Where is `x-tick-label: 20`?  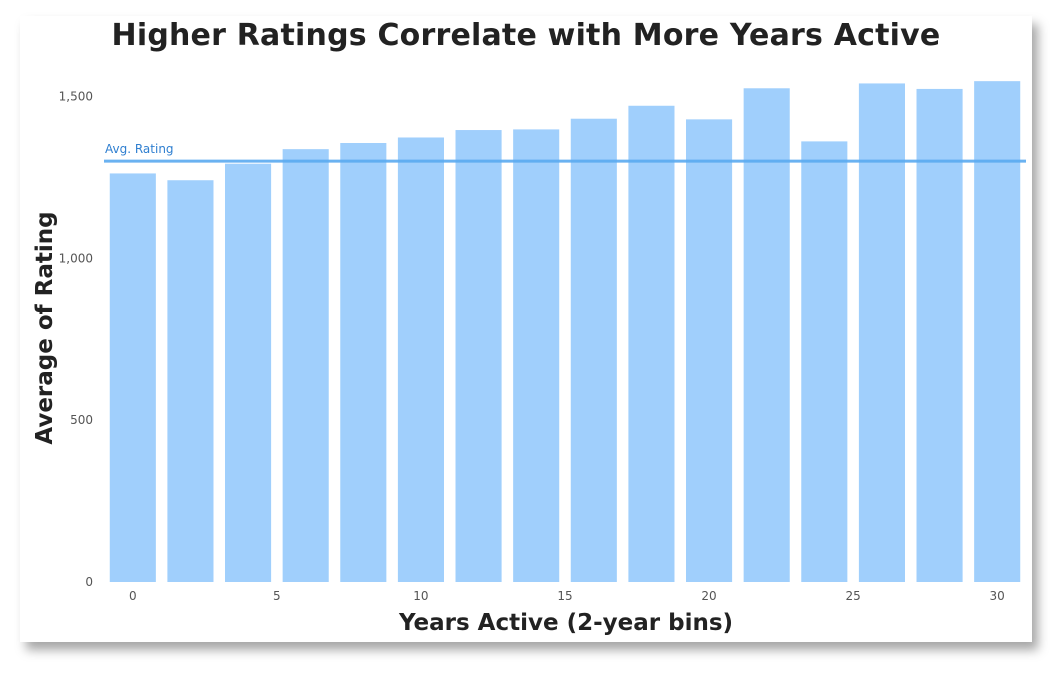 x-tick-label: 20 is located at coordinates (708, 596).